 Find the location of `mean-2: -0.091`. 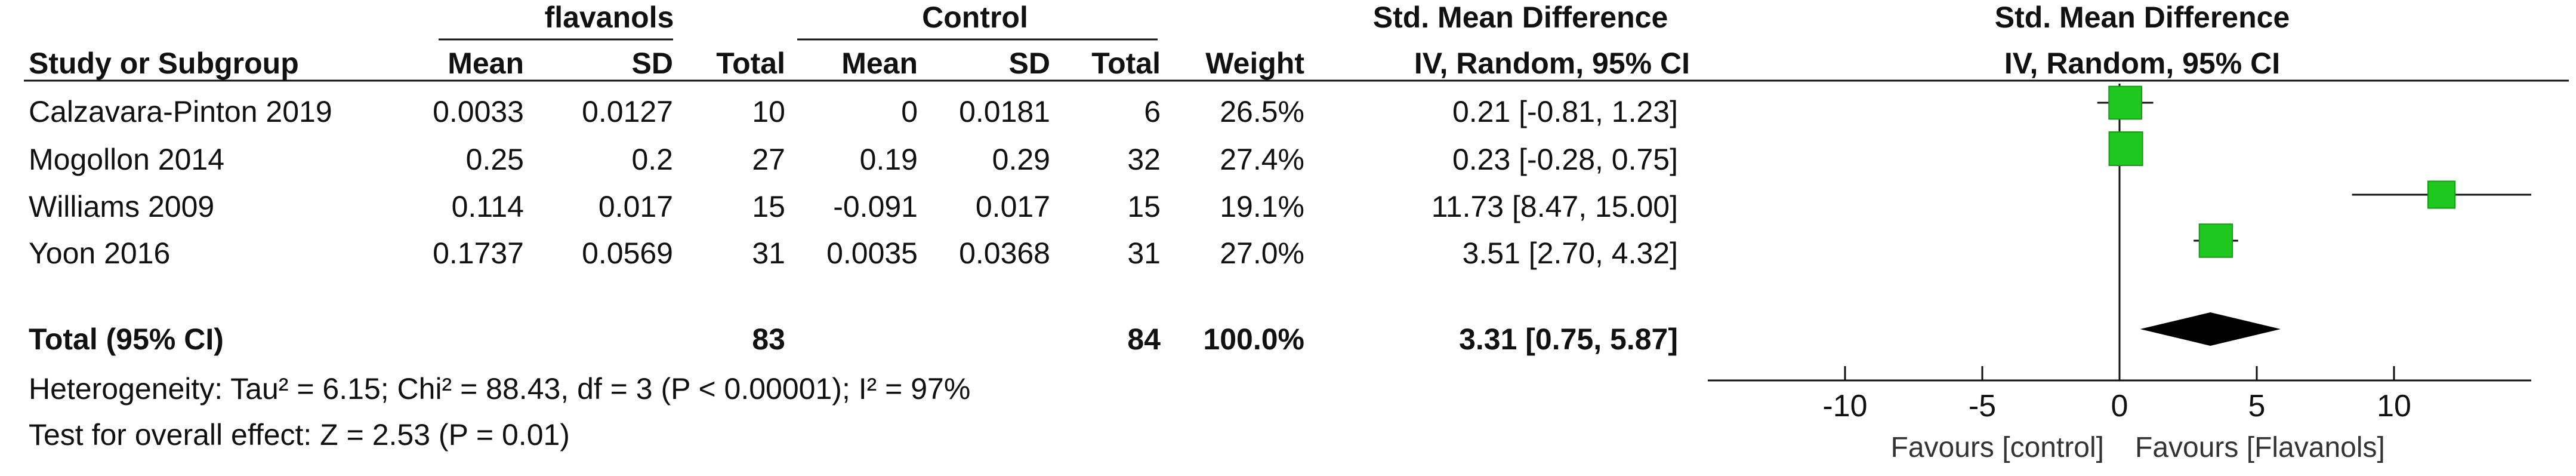

mean-2: -0.091 is located at coordinates (875, 206).